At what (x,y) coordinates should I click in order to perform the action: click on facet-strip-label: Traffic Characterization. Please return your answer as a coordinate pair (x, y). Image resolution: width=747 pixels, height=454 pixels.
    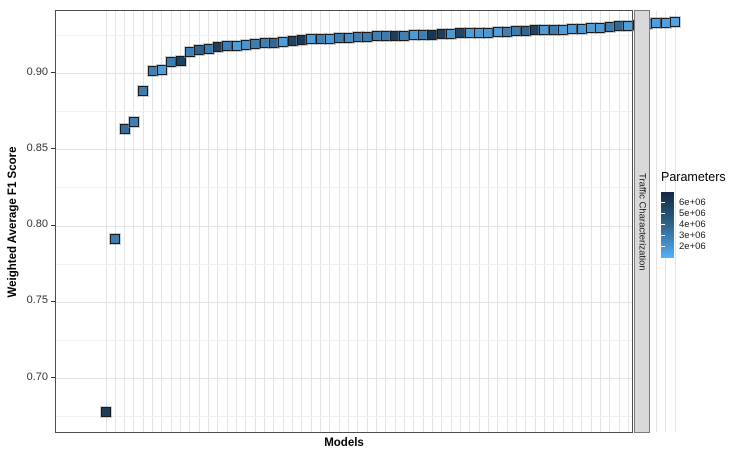
    Looking at the image, I should click on (642, 221).